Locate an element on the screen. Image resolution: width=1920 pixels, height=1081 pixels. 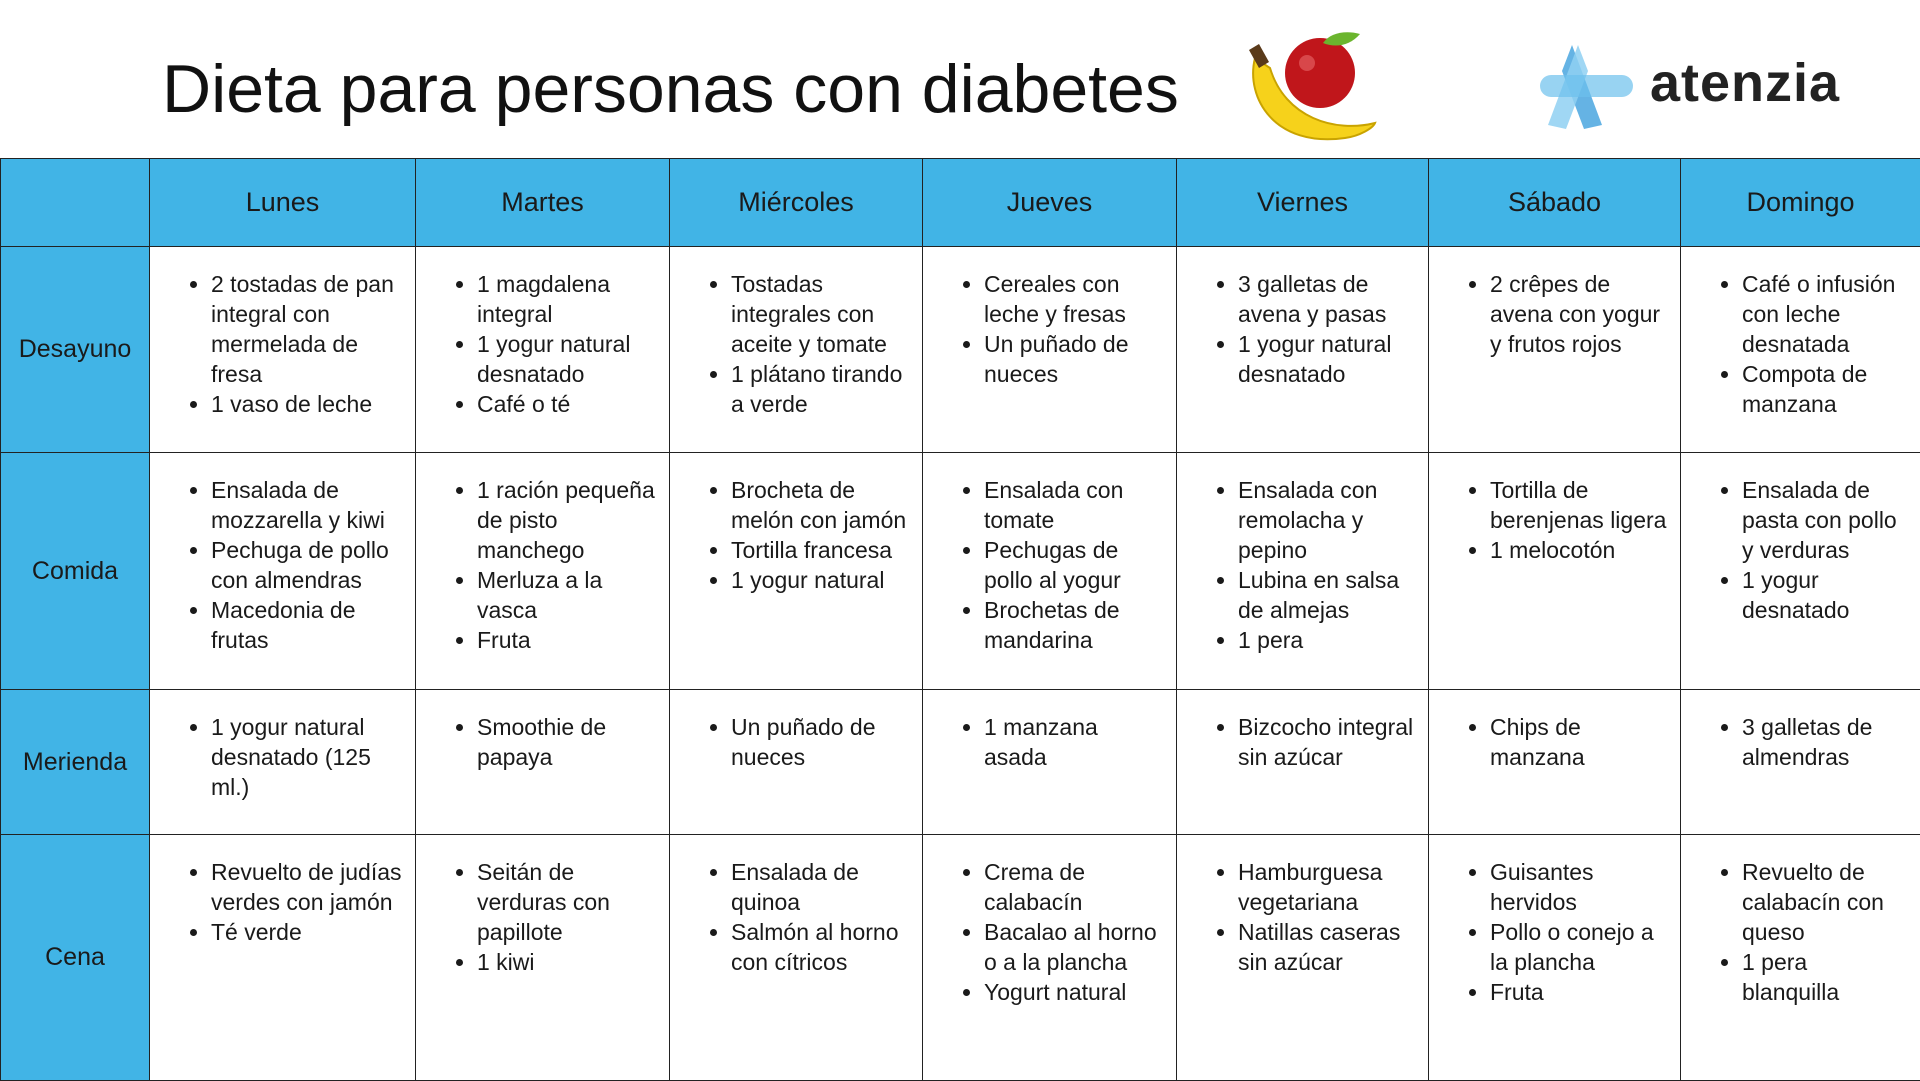
food-item: Macedonia de frutas is located at coordinates (308, 625).